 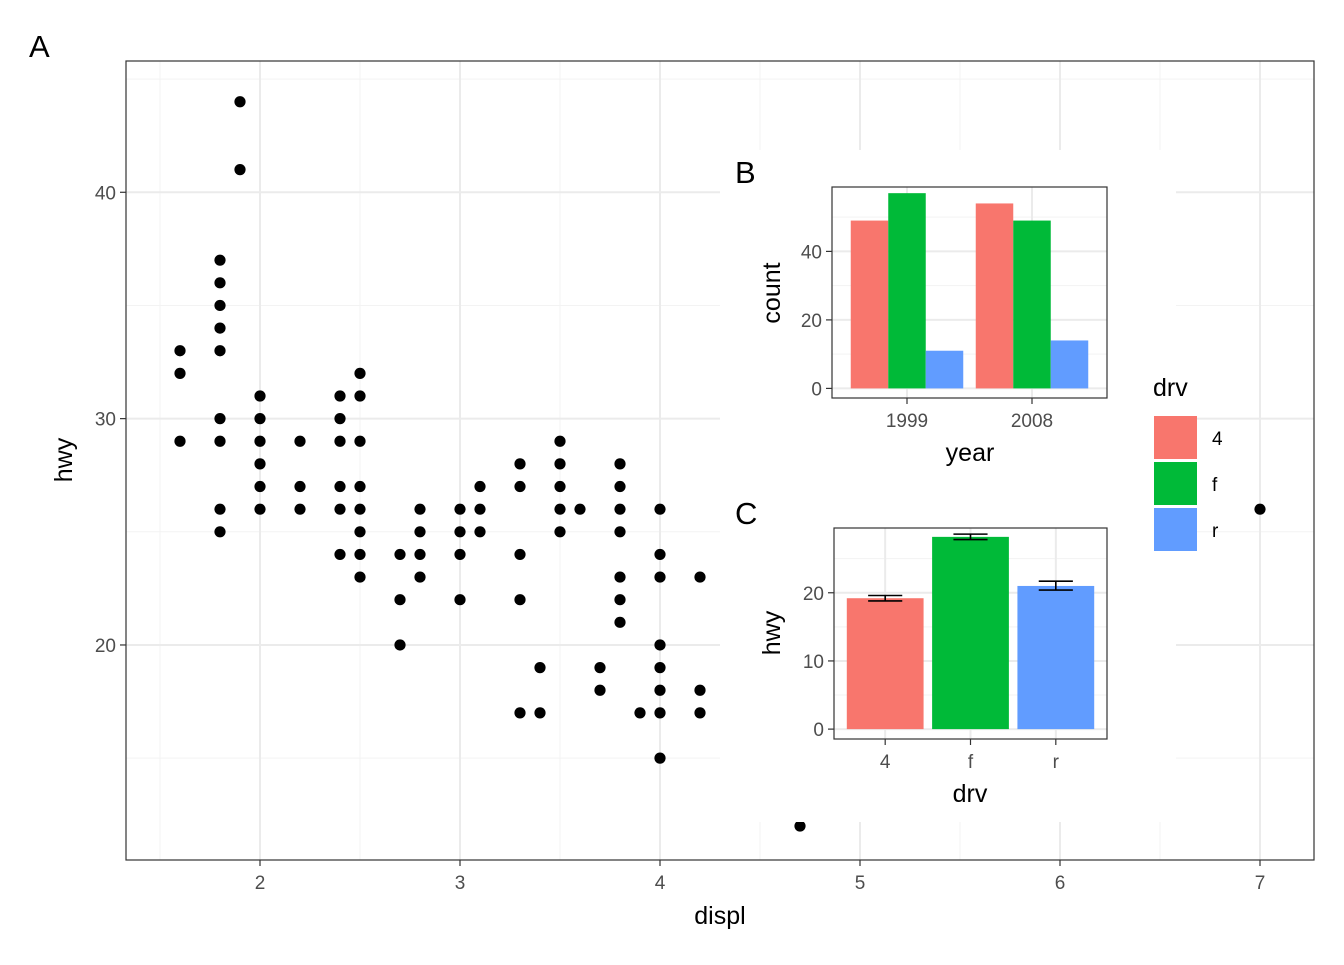 I want to click on panel-c-error-bars, so click(x=970, y=567).